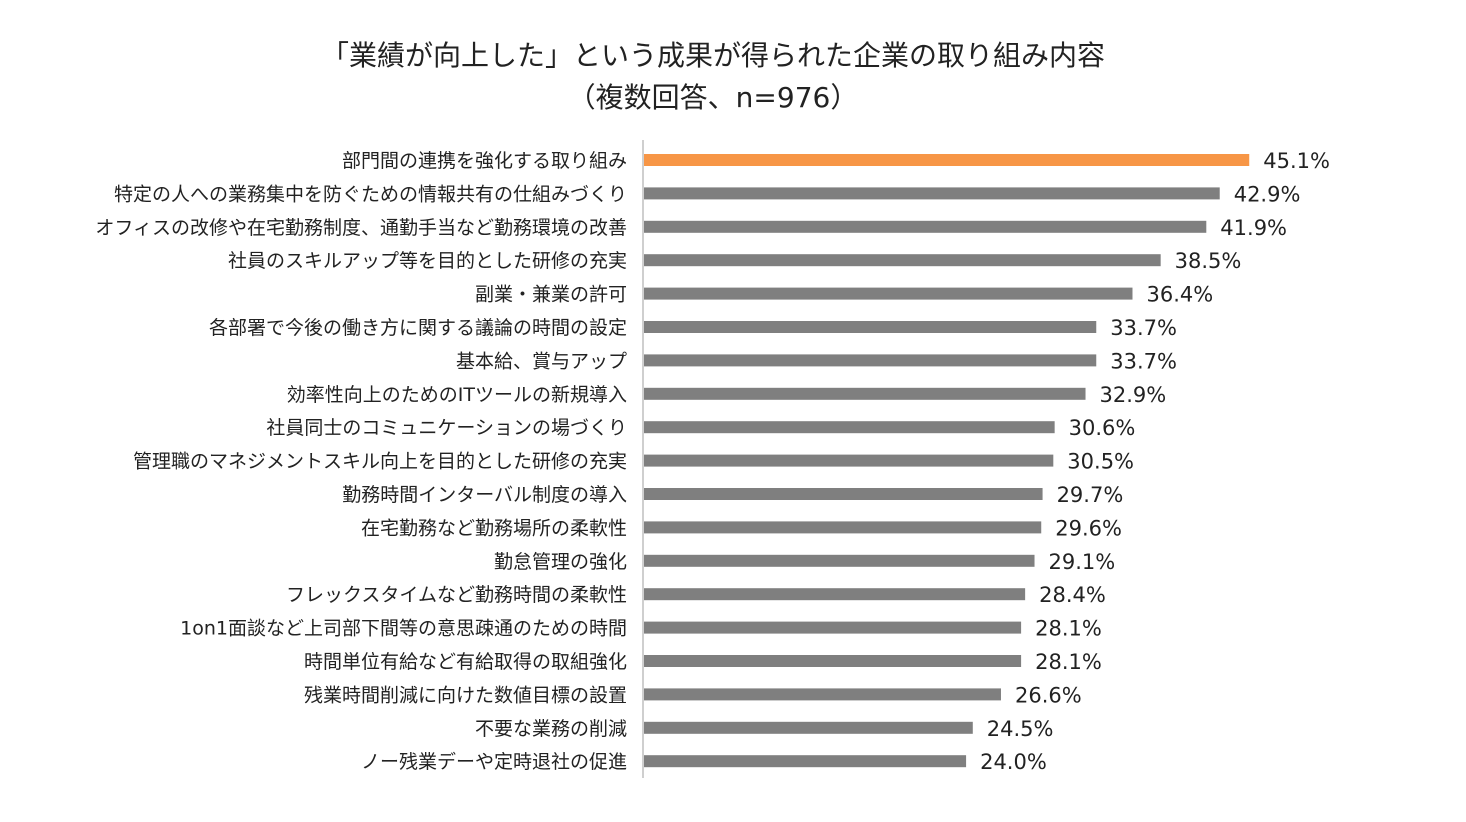 The width and height of the screenshot is (1466, 822). What do you see at coordinates (457, 395) in the screenshot?
I see `category-label: 効率性向上のためのITツールの新規導入` at bounding box center [457, 395].